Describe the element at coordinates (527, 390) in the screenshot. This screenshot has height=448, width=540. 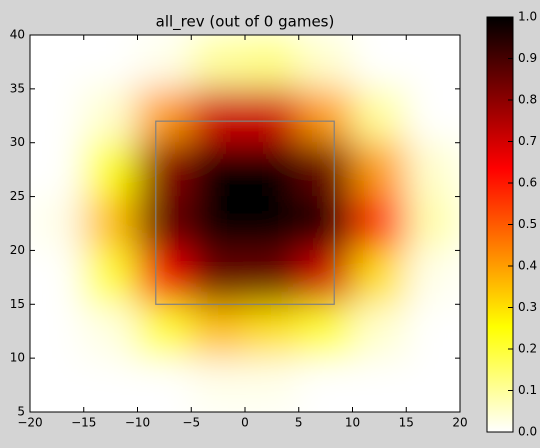
I see `colorbar-tick-label: 0.1` at that location.